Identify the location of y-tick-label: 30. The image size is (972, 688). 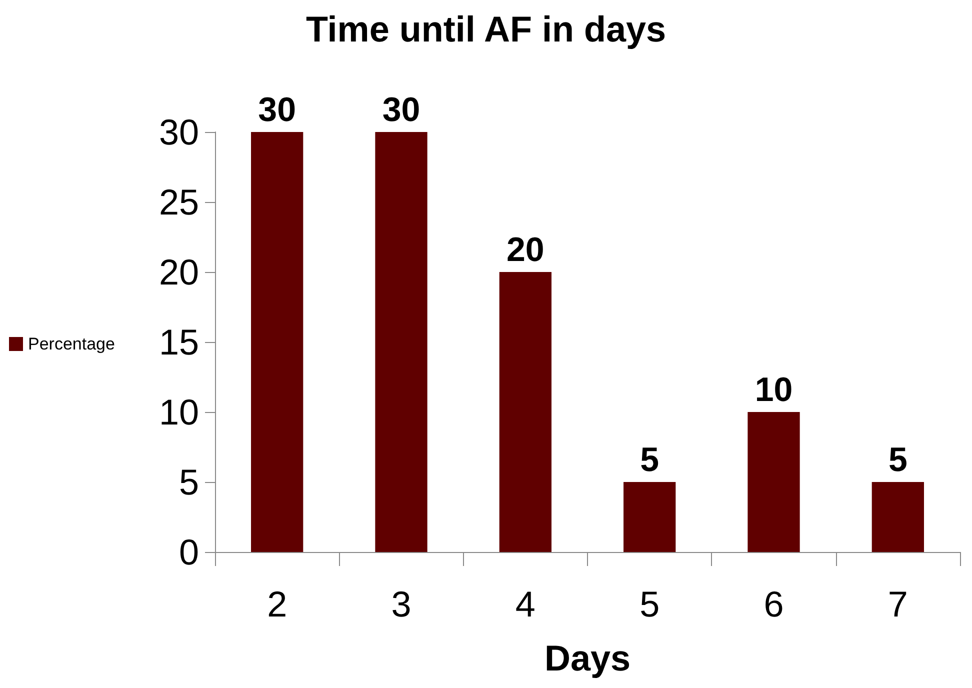
(178, 132).